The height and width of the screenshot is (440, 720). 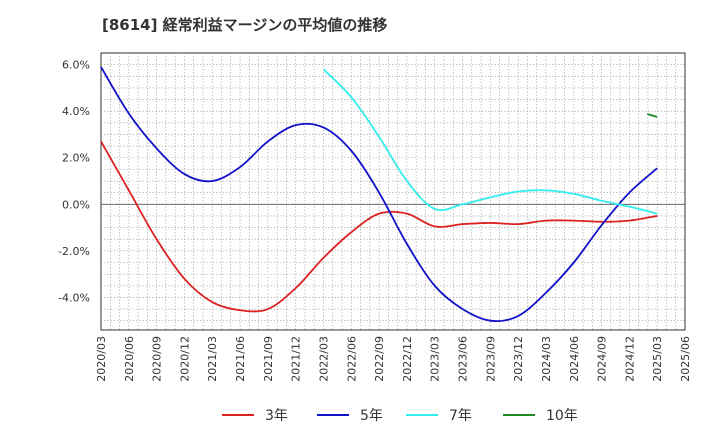 I want to click on x-tick-label: 2023/03, so click(x=435, y=359).